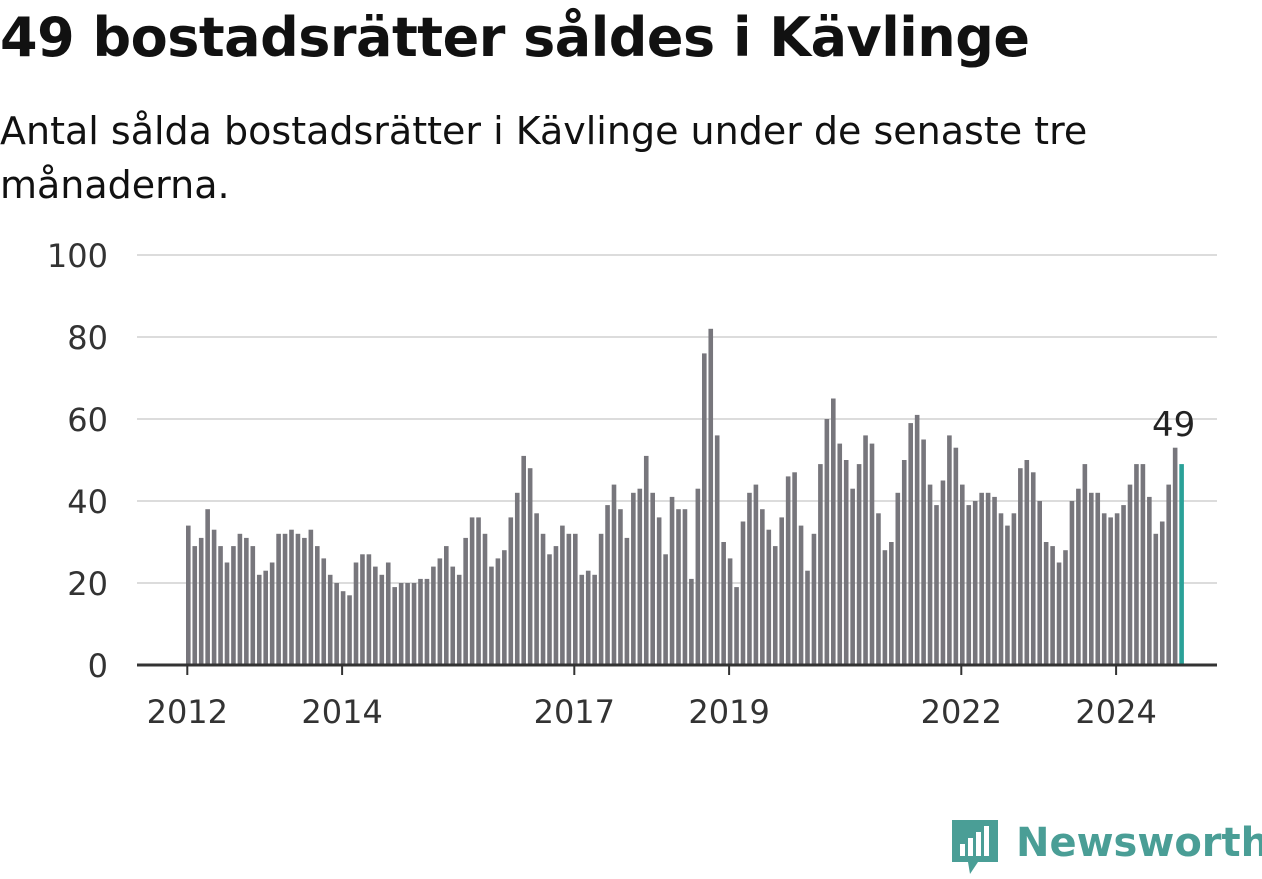 This screenshot has height=879, width=1262. What do you see at coordinates (975, 847) in the screenshot?
I see `newsworthy-logo-icon` at bounding box center [975, 847].